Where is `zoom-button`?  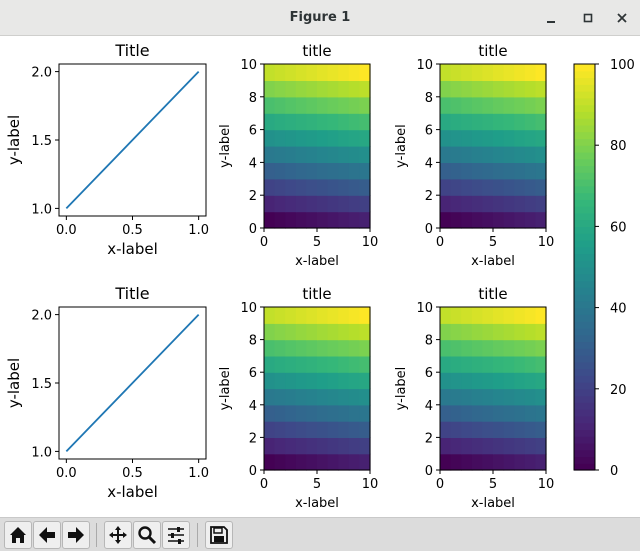 zoom-button is located at coordinates (147, 535).